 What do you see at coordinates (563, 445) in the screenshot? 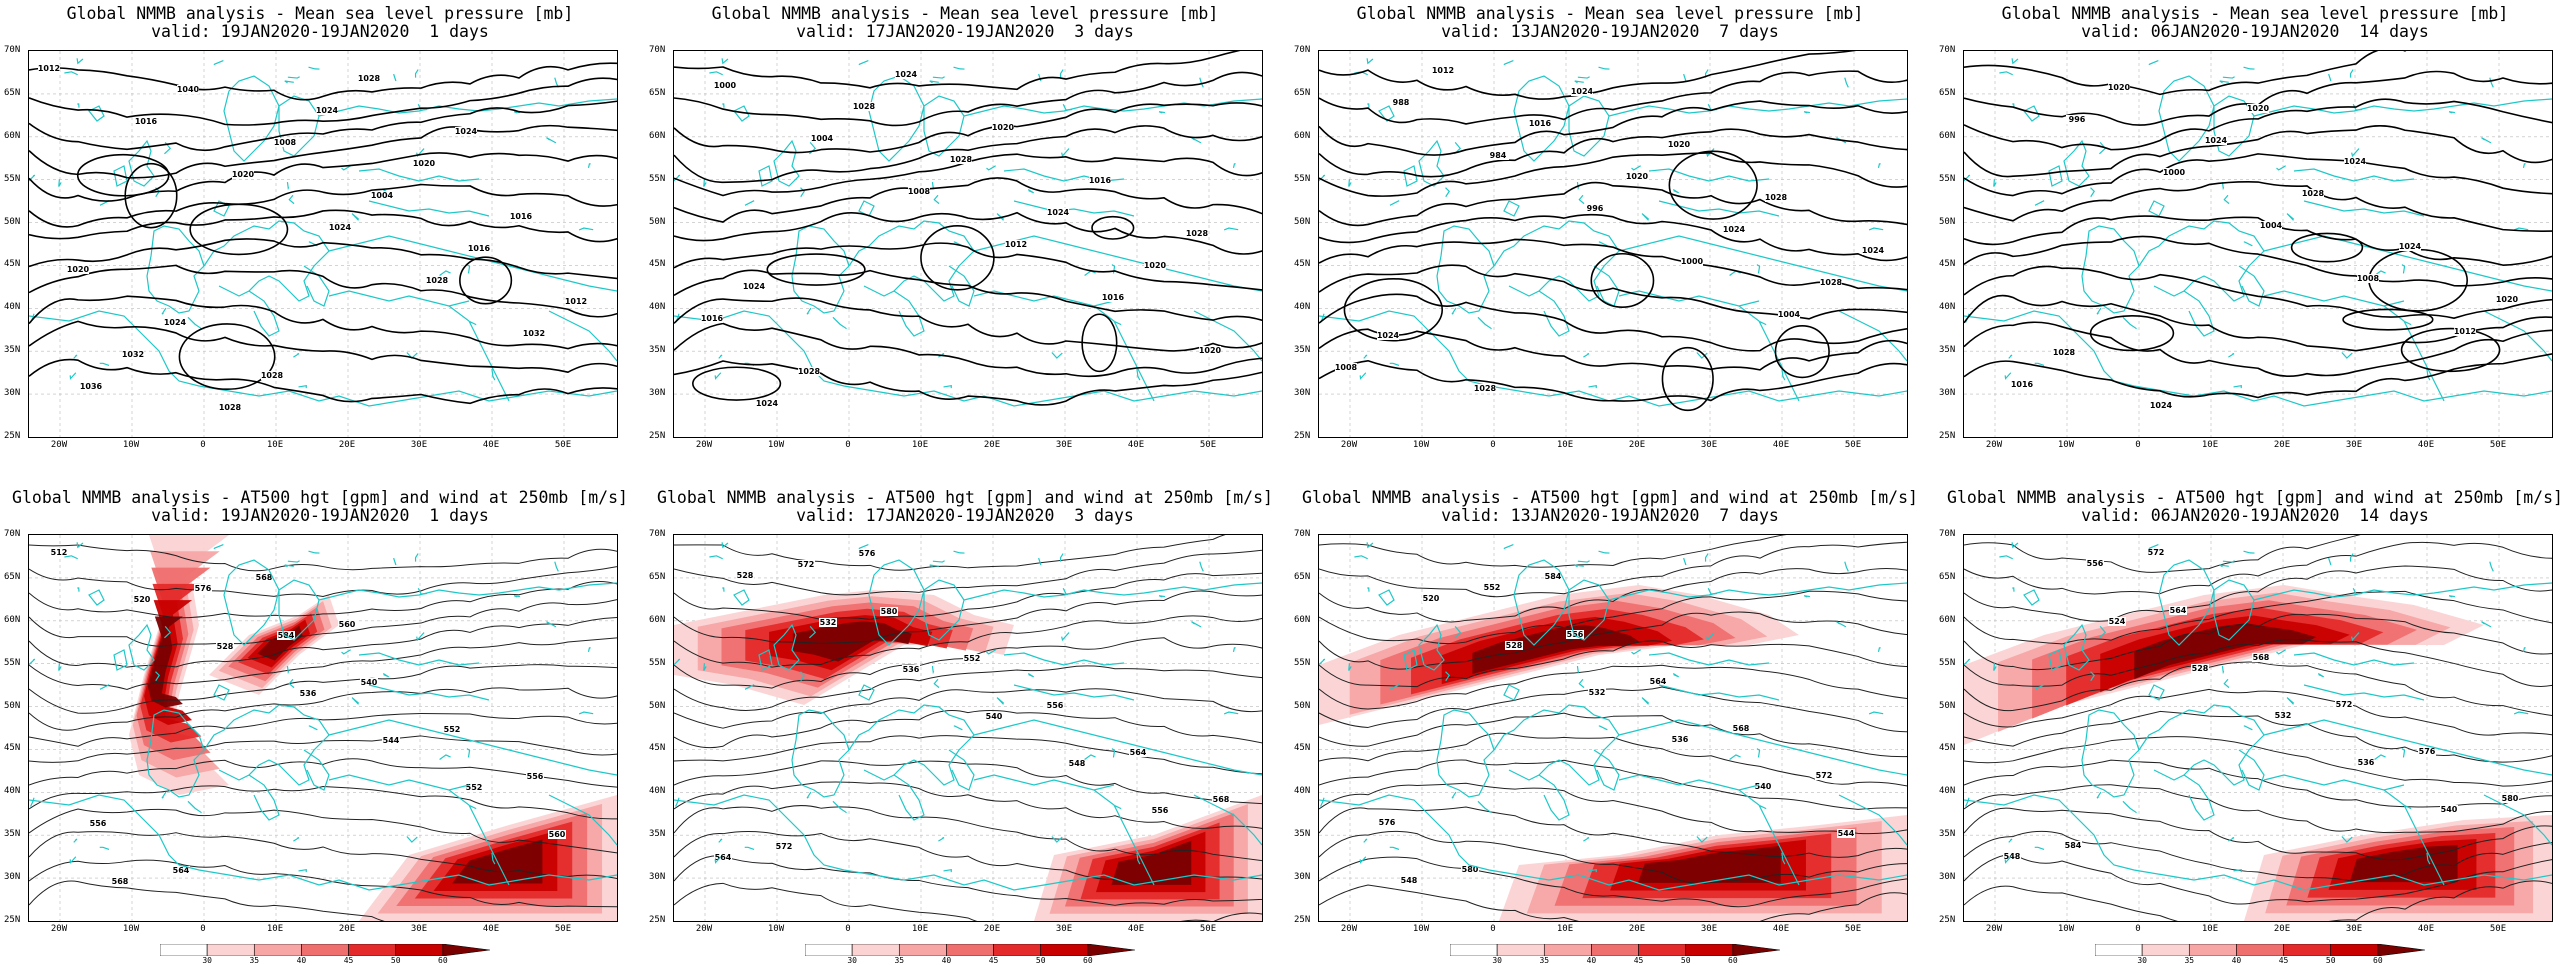
I see `lon-label: 50E` at bounding box center [563, 445].